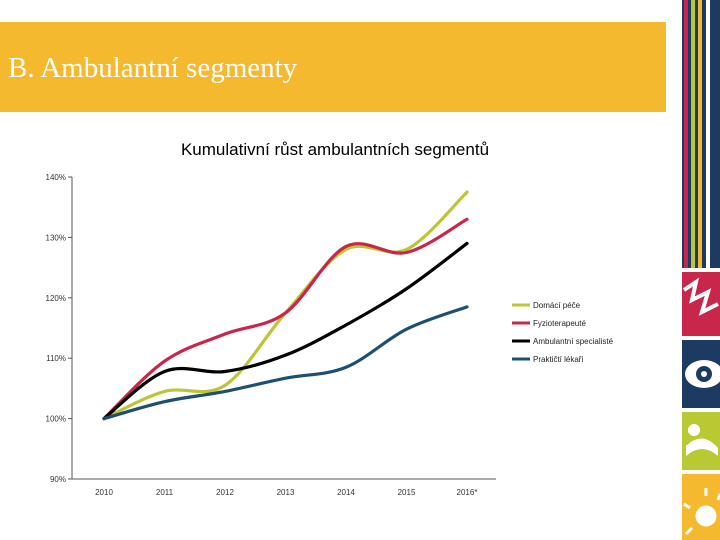 The height and width of the screenshot is (540, 720). I want to click on x-tick-labels: 2010 2011 2012 2013 2014 2015 2016*, so click(286, 492).